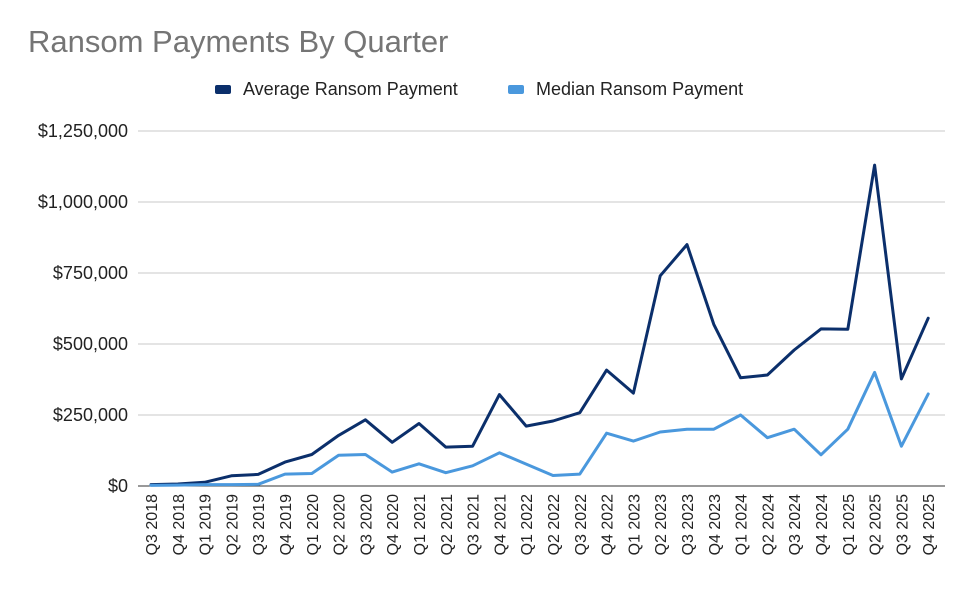  I want to click on x-tick-label: Q4 2020, so click(393, 524).